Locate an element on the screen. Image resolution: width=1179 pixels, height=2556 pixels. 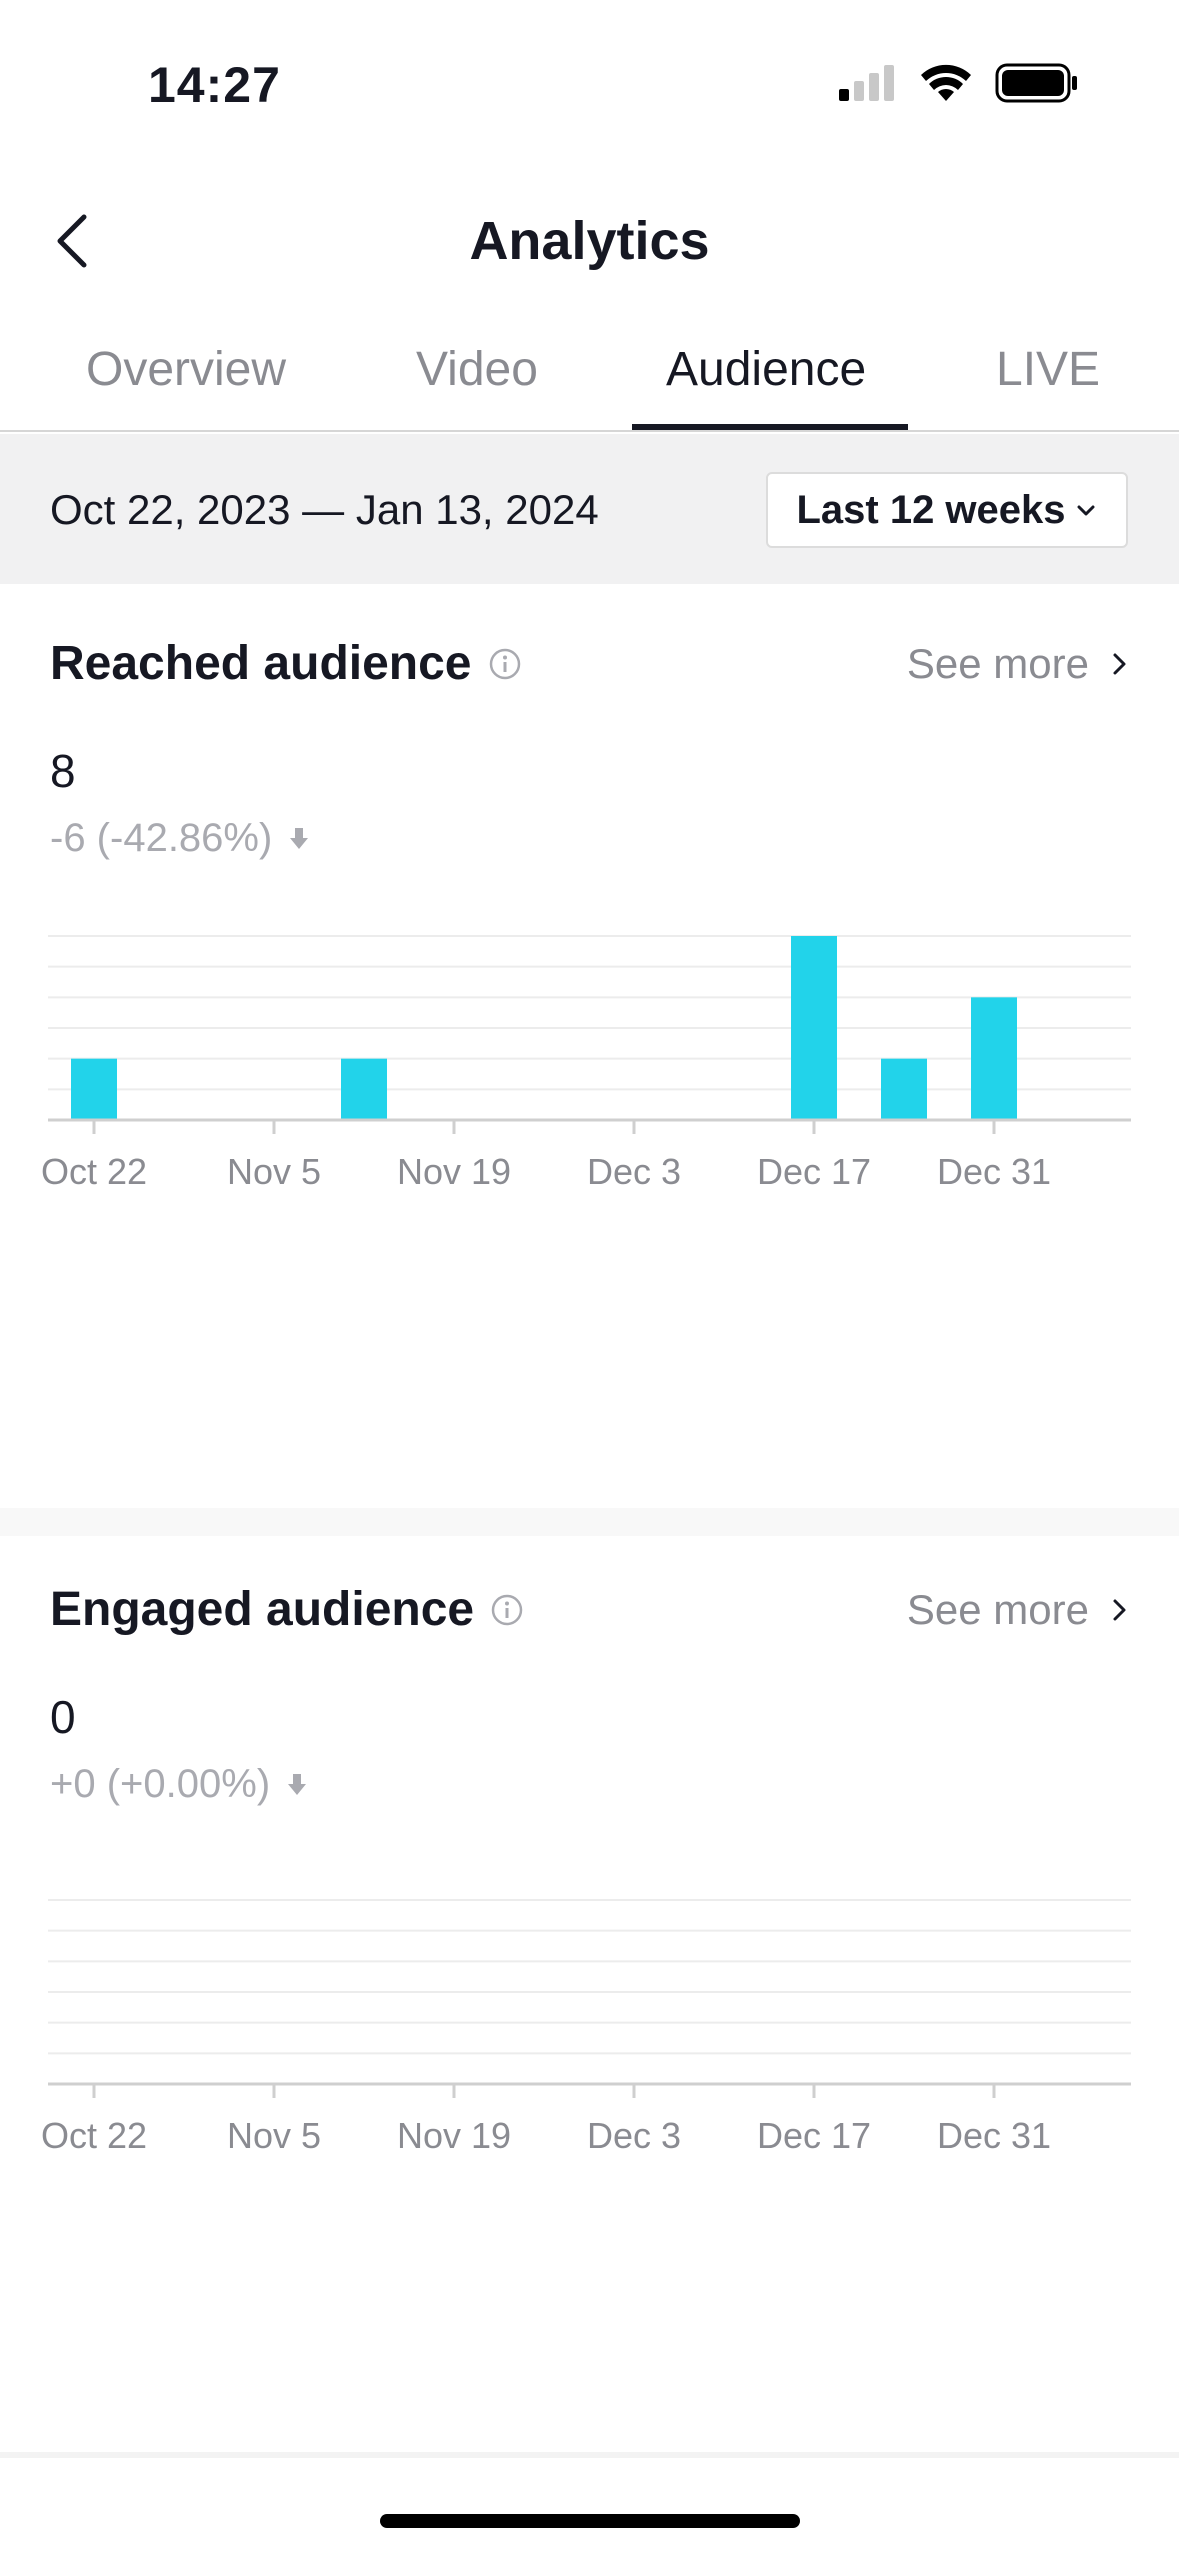
nav-bar: Analytics is located at coordinates (589, 240).